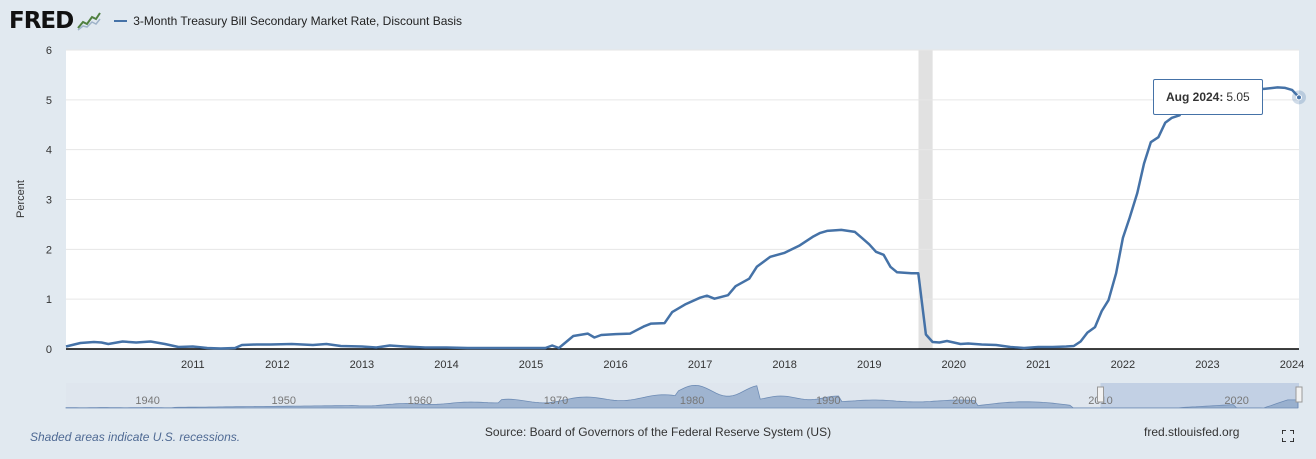  What do you see at coordinates (49, 300) in the screenshot?
I see `y-tick-label: 1` at bounding box center [49, 300].